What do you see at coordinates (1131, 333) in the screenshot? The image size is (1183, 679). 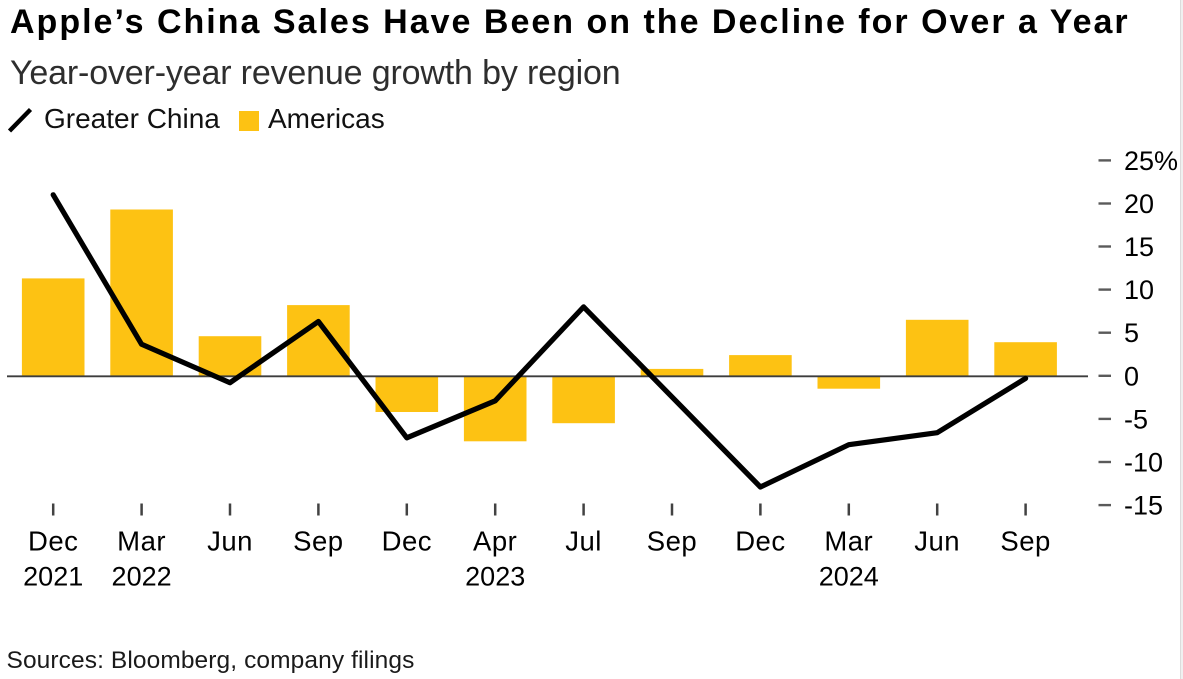 I see `svg-text: 5` at bounding box center [1131, 333].